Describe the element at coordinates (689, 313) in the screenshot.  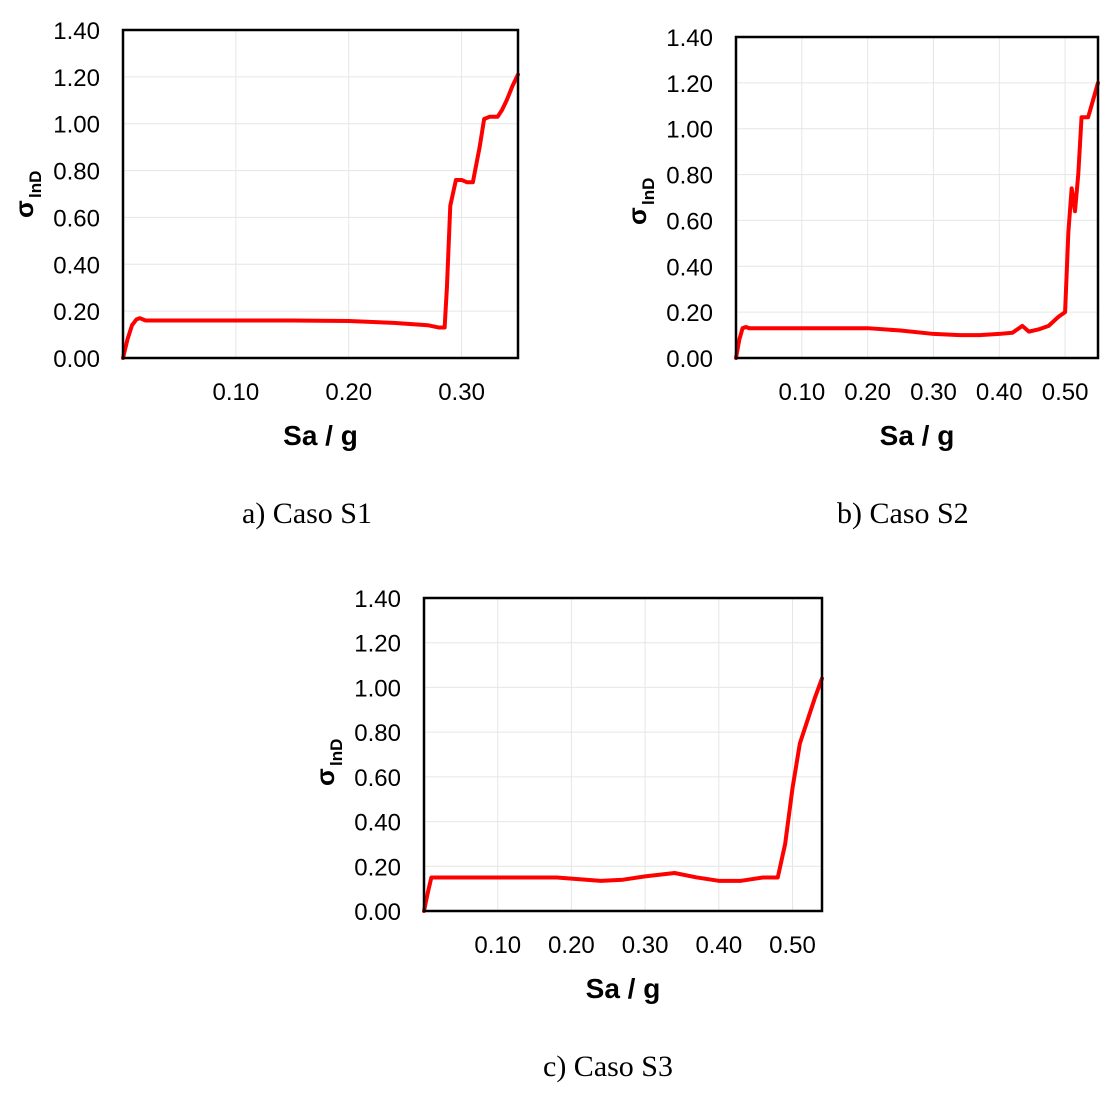
I see `chart-b-ytick-label: 0.20` at that location.